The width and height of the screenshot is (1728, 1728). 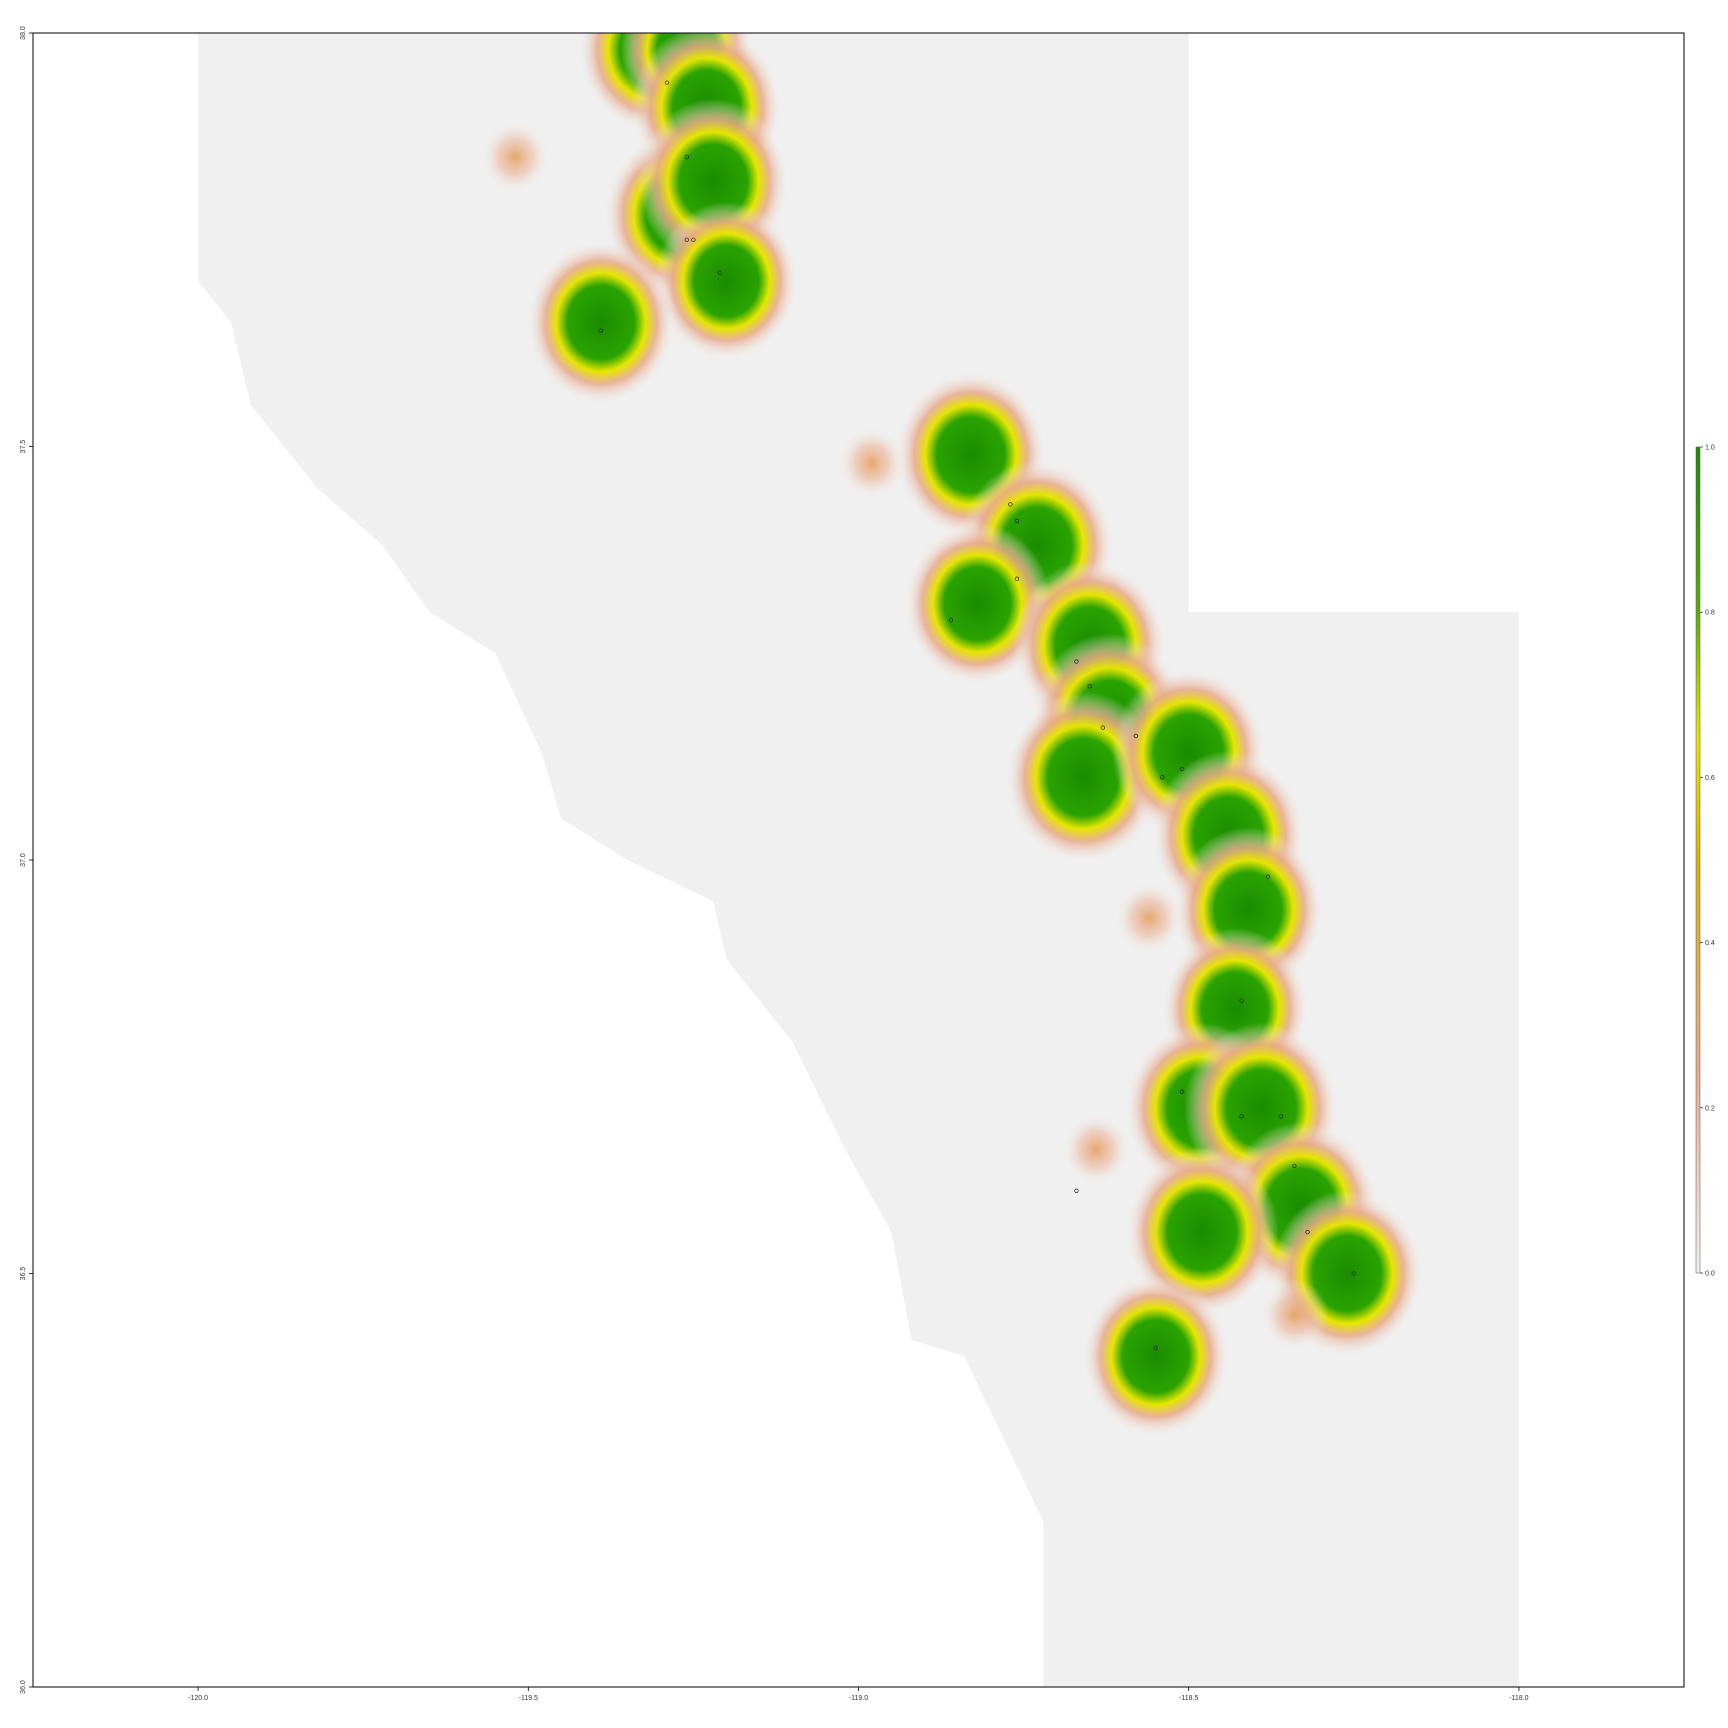 I want to click on y-axis: 36.0 36.5 37.0 37.5 38.0, so click(x=26, y=860).